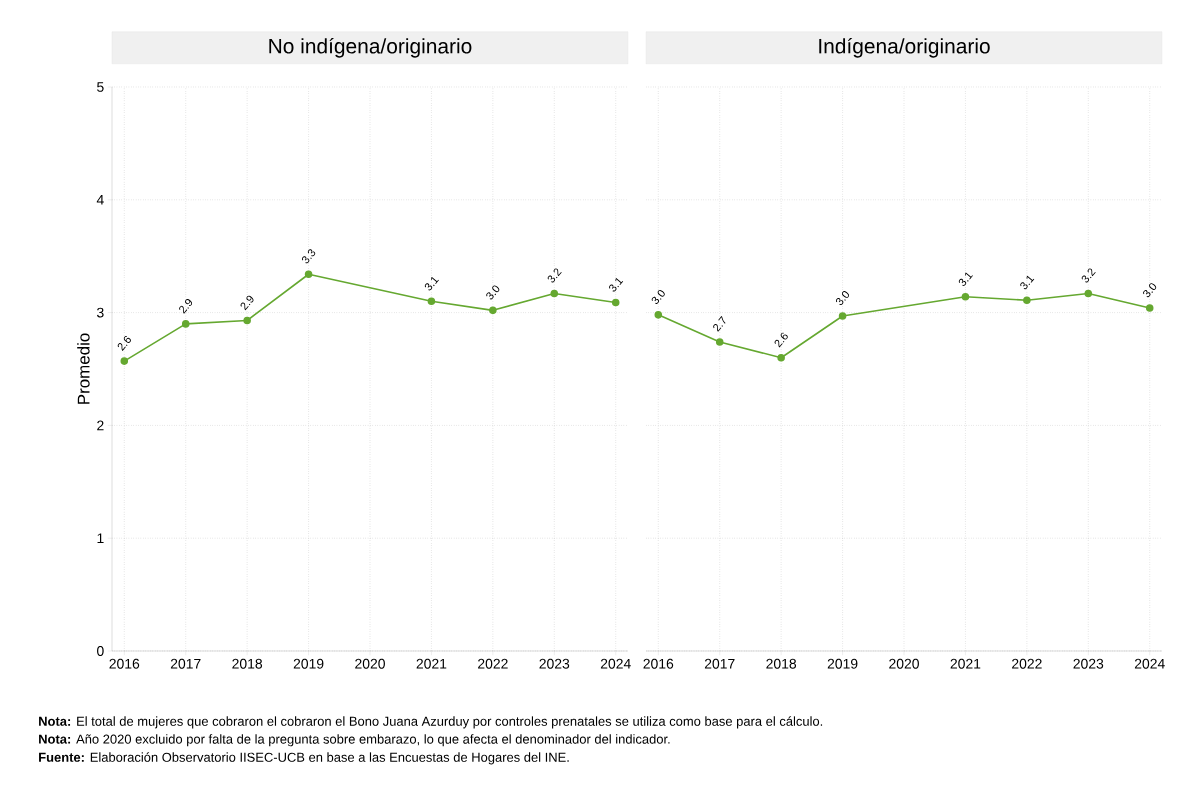  Describe the element at coordinates (83, 368) in the screenshot. I see `y-axis-title: Promedio` at that location.